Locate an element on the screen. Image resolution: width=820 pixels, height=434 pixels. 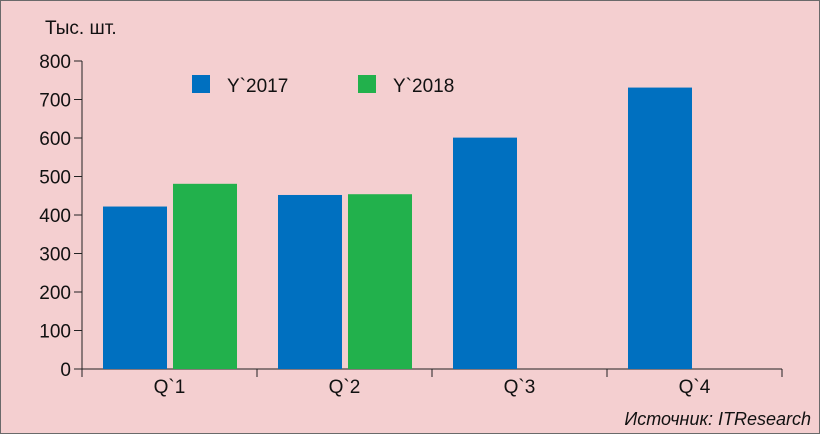
legend: Y`2017 Y`2018 is located at coordinates (323, 86).